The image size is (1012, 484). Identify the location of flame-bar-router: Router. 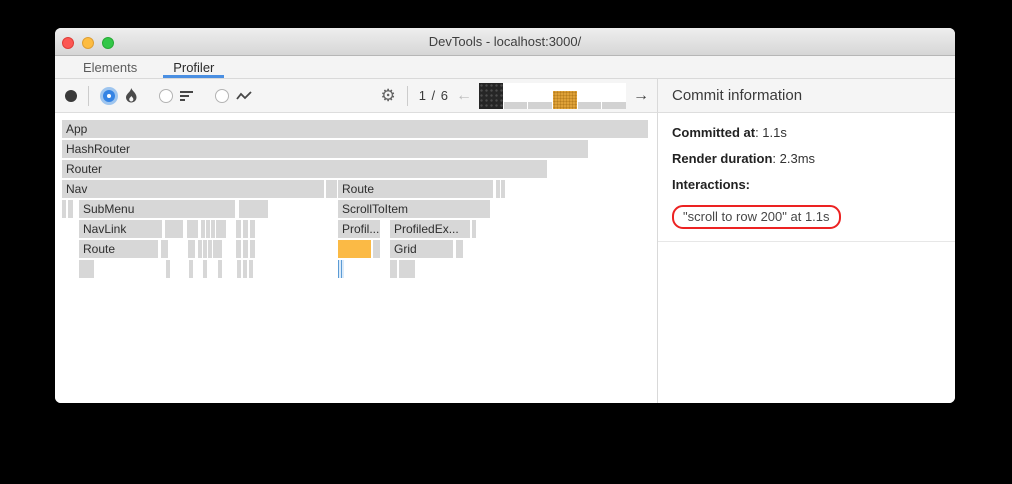
(304, 169).